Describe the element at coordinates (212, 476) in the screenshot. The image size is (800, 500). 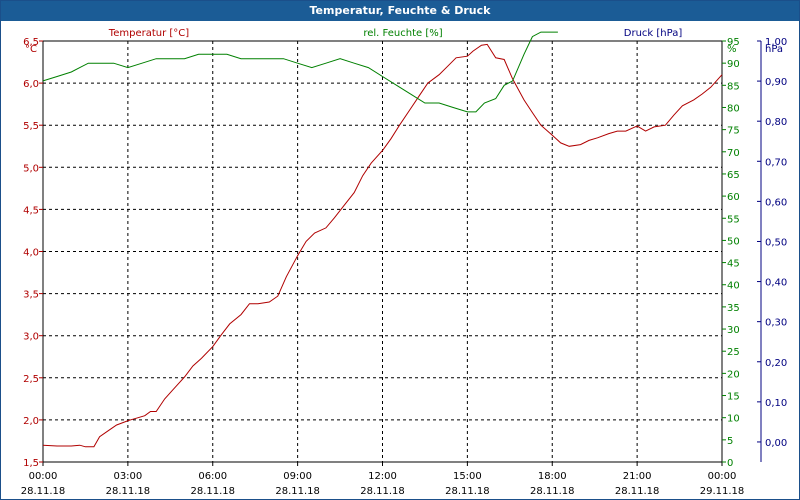
I see `x-tick-label-time: 06:00` at that location.